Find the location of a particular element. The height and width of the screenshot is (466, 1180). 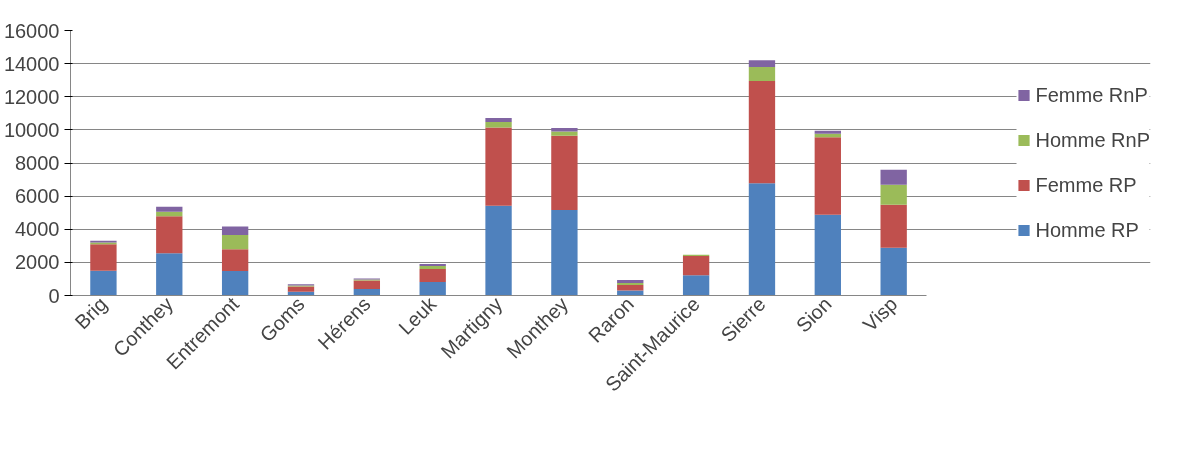

y-tick-label: 6000 is located at coordinates (37, 196).